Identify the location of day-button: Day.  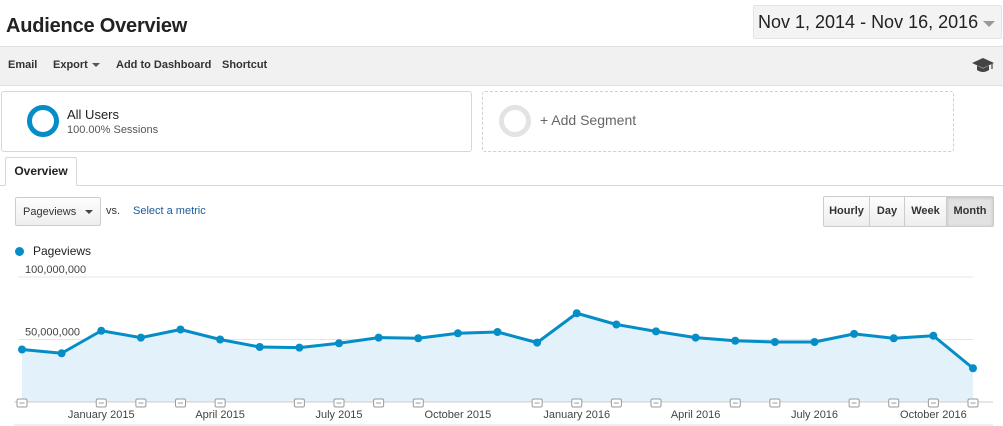
(887, 211).